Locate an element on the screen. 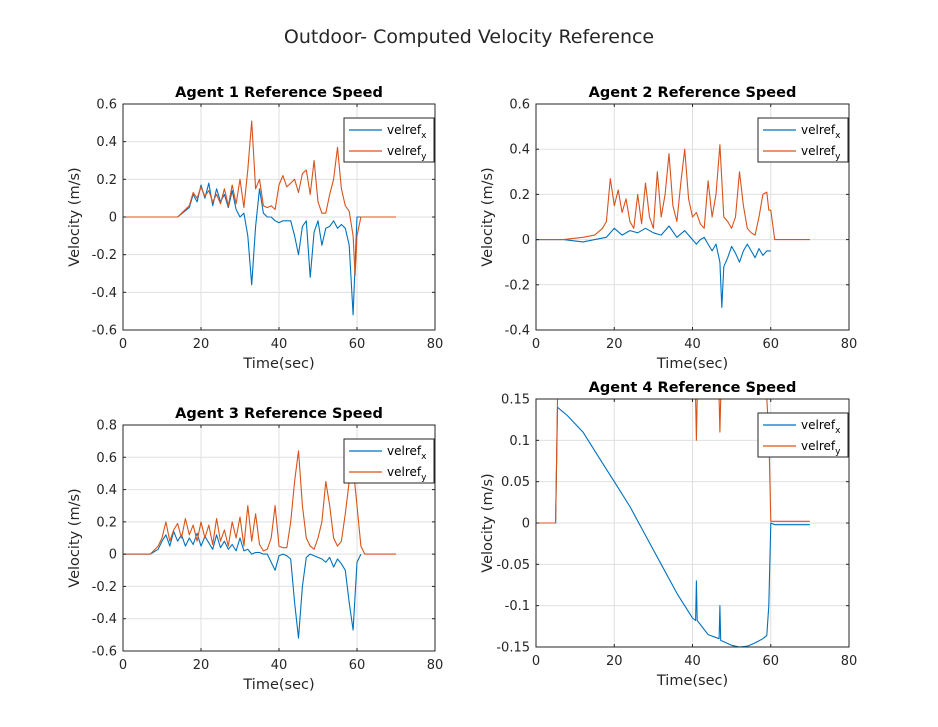 The width and height of the screenshot is (938, 727). y-tick-label: -0.15 is located at coordinates (513, 648).